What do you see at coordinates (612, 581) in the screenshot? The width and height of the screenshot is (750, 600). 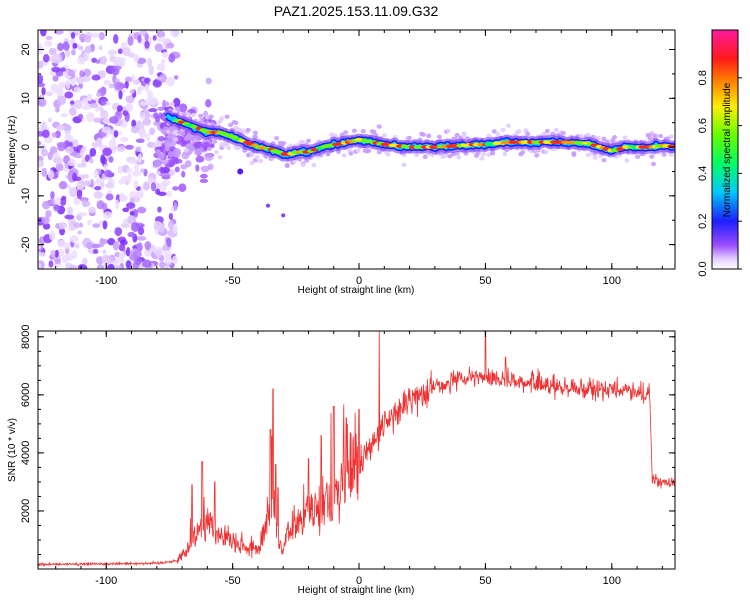 I see `x-tick-label: 100` at bounding box center [612, 581].